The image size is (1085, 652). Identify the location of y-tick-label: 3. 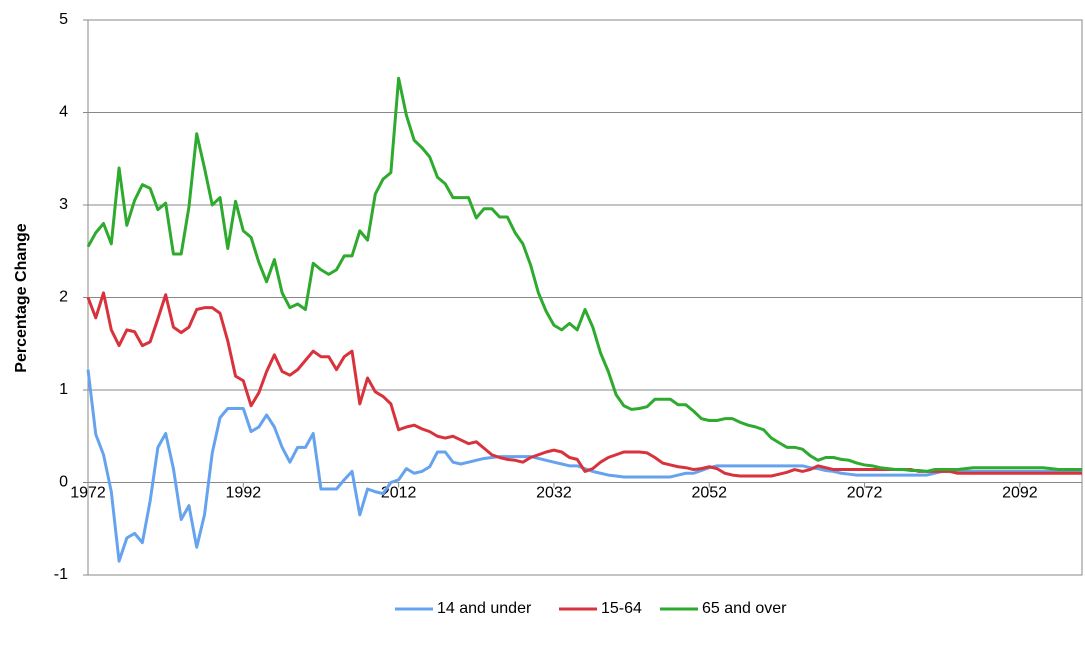
(63, 204).